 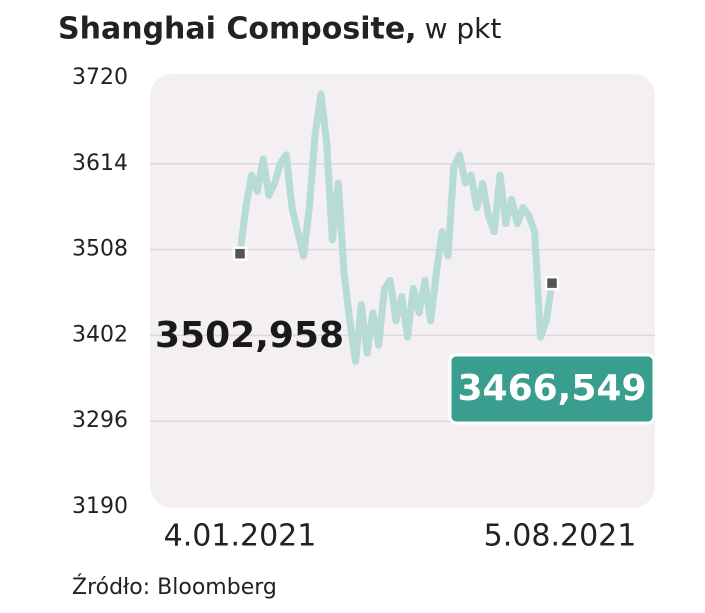 I want to click on end-value-box, so click(x=552, y=389).